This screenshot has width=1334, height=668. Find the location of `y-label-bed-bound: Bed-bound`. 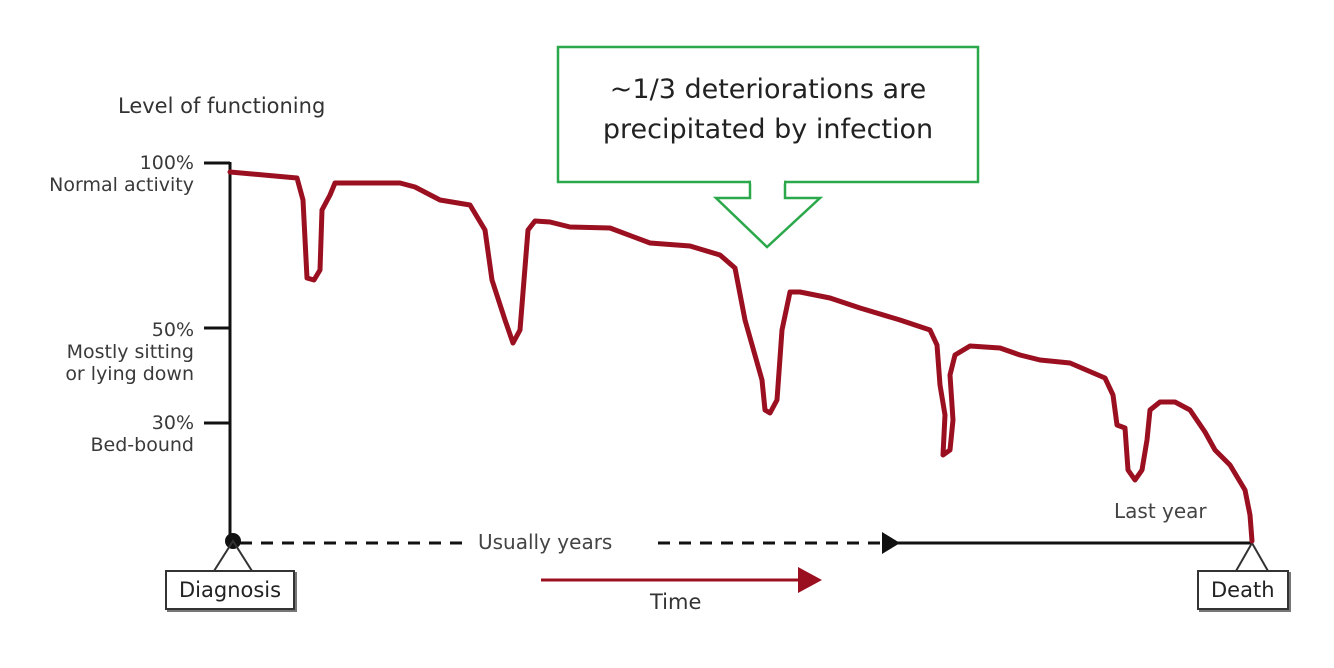

y-label-bed-bound: Bed-bound is located at coordinates (142, 445).